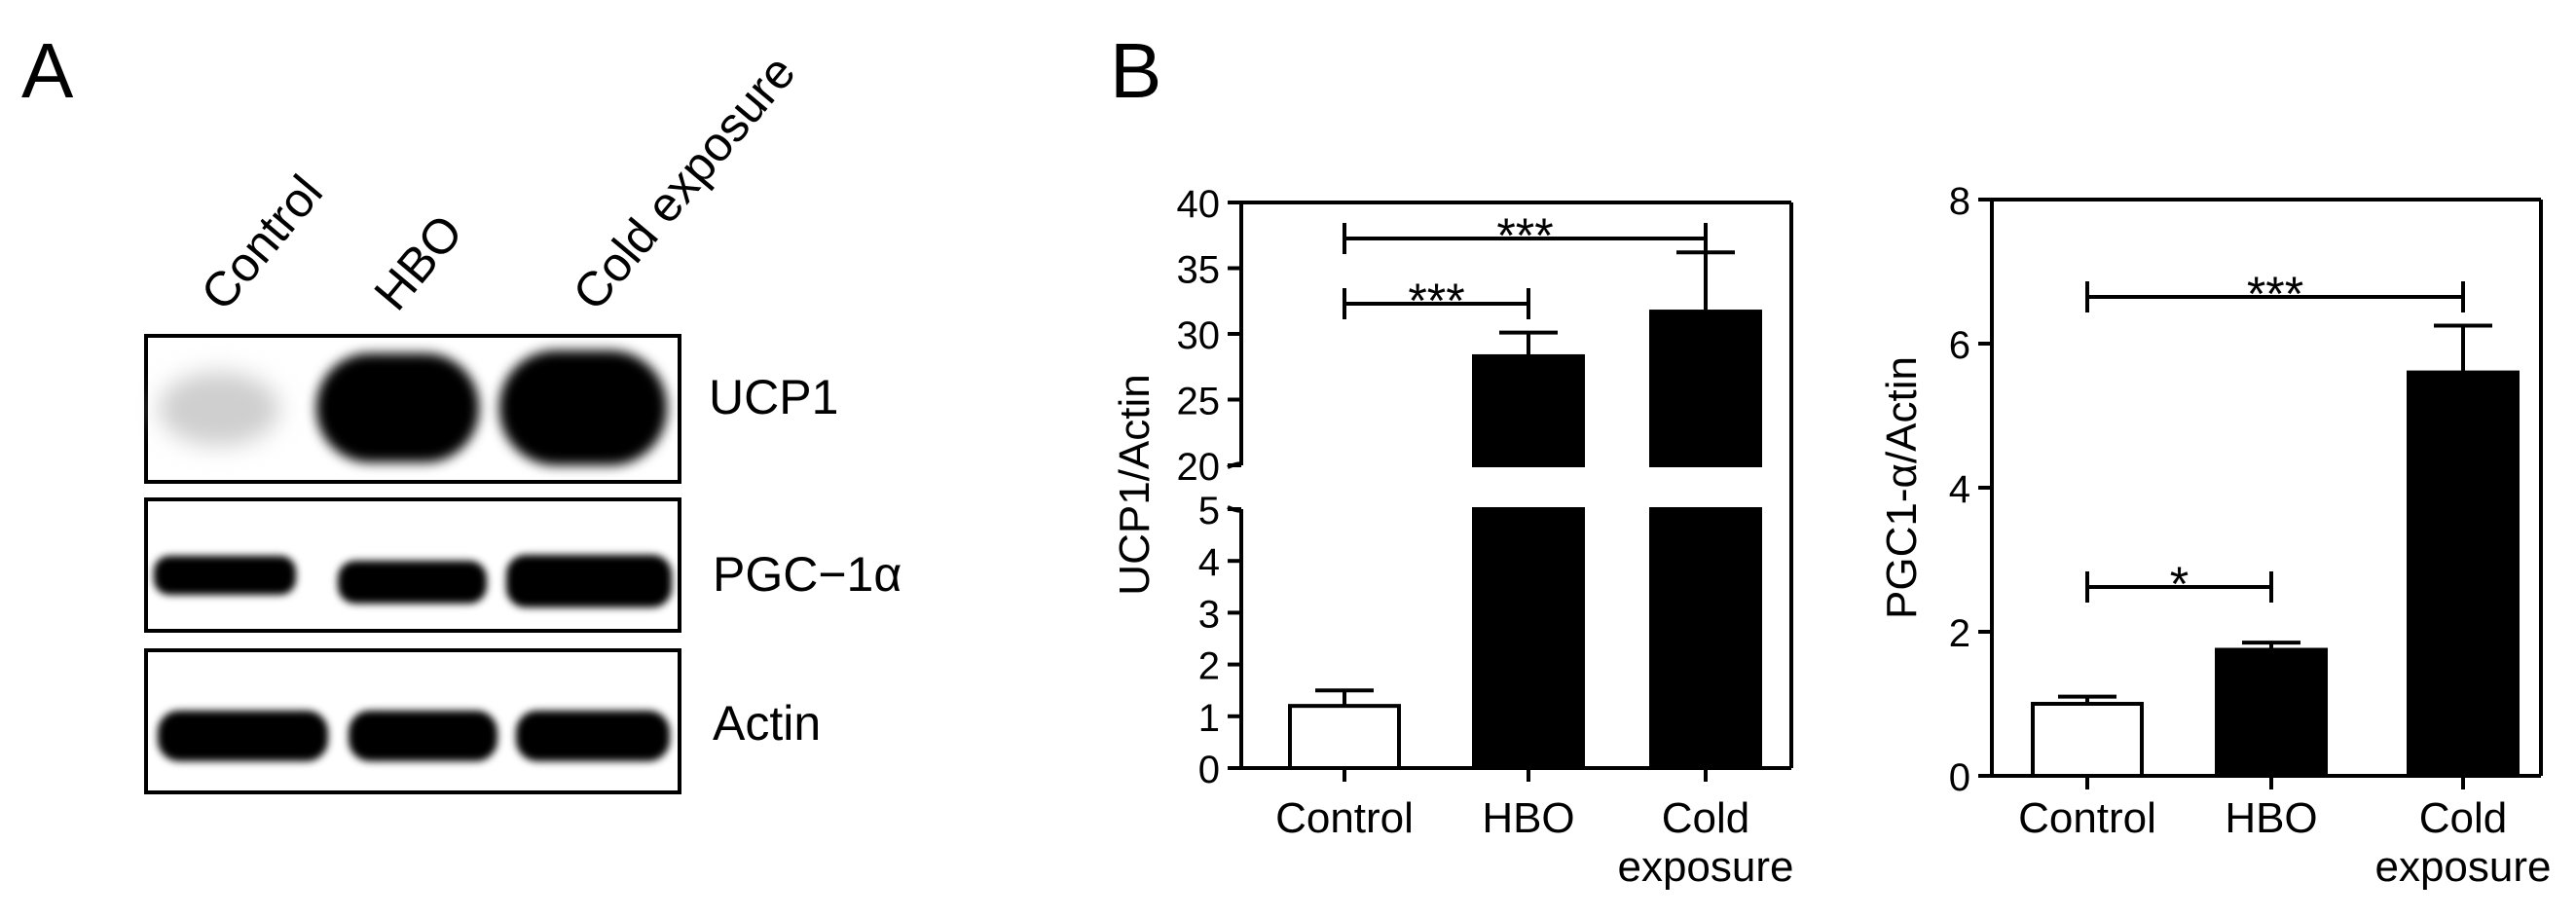 The width and height of the screenshot is (2576, 917). What do you see at coordinates (1209, 511) in the screenshot?
I see `y-tick-label: 5` at bounding box center [1209, 511].